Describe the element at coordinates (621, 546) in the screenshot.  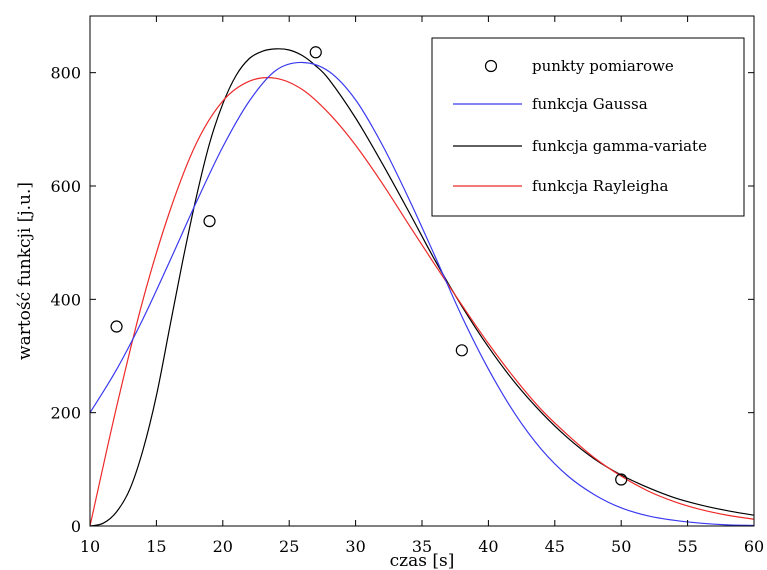
I see `x-tick-label: 50` at that location.